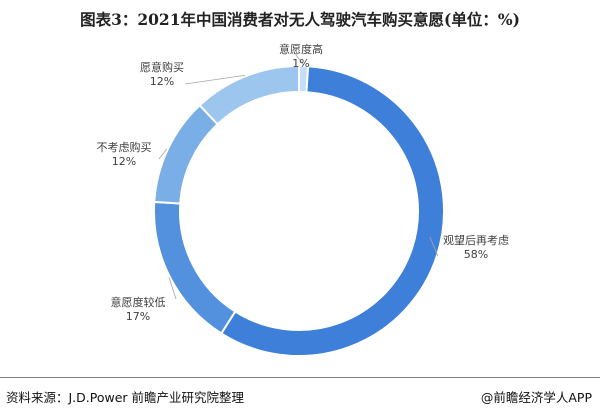  What do you see at coordinates (138, 302) in the screenshot?
I see `slice-label: 意愿度较低` at bounding box center [138, 302].